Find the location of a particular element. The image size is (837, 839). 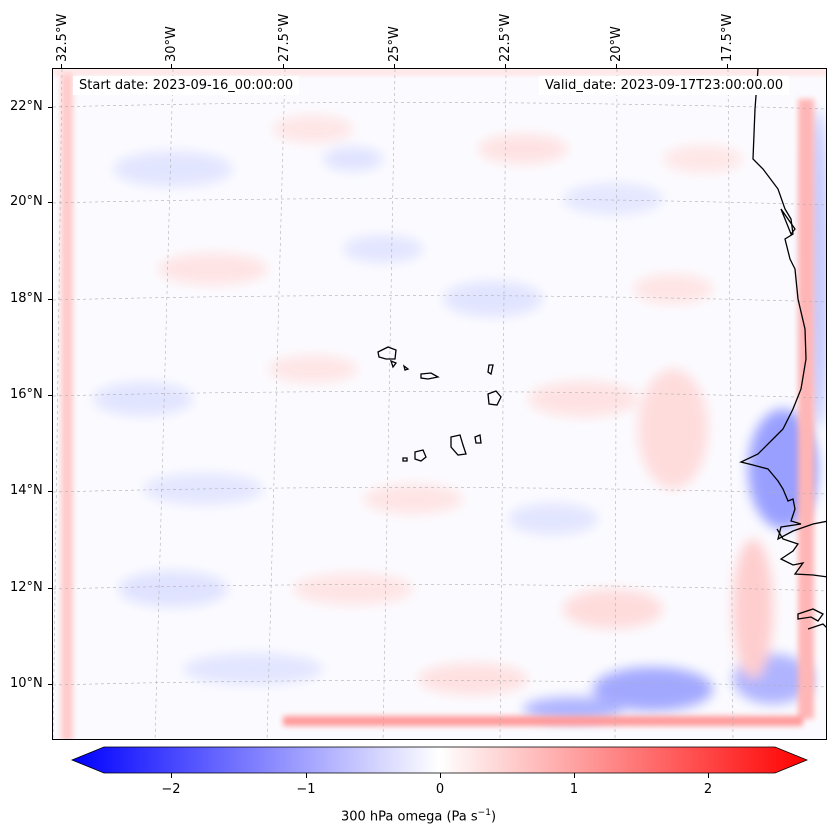

colorbar-label-neg1: −1 is located at coordinates (306, 789).